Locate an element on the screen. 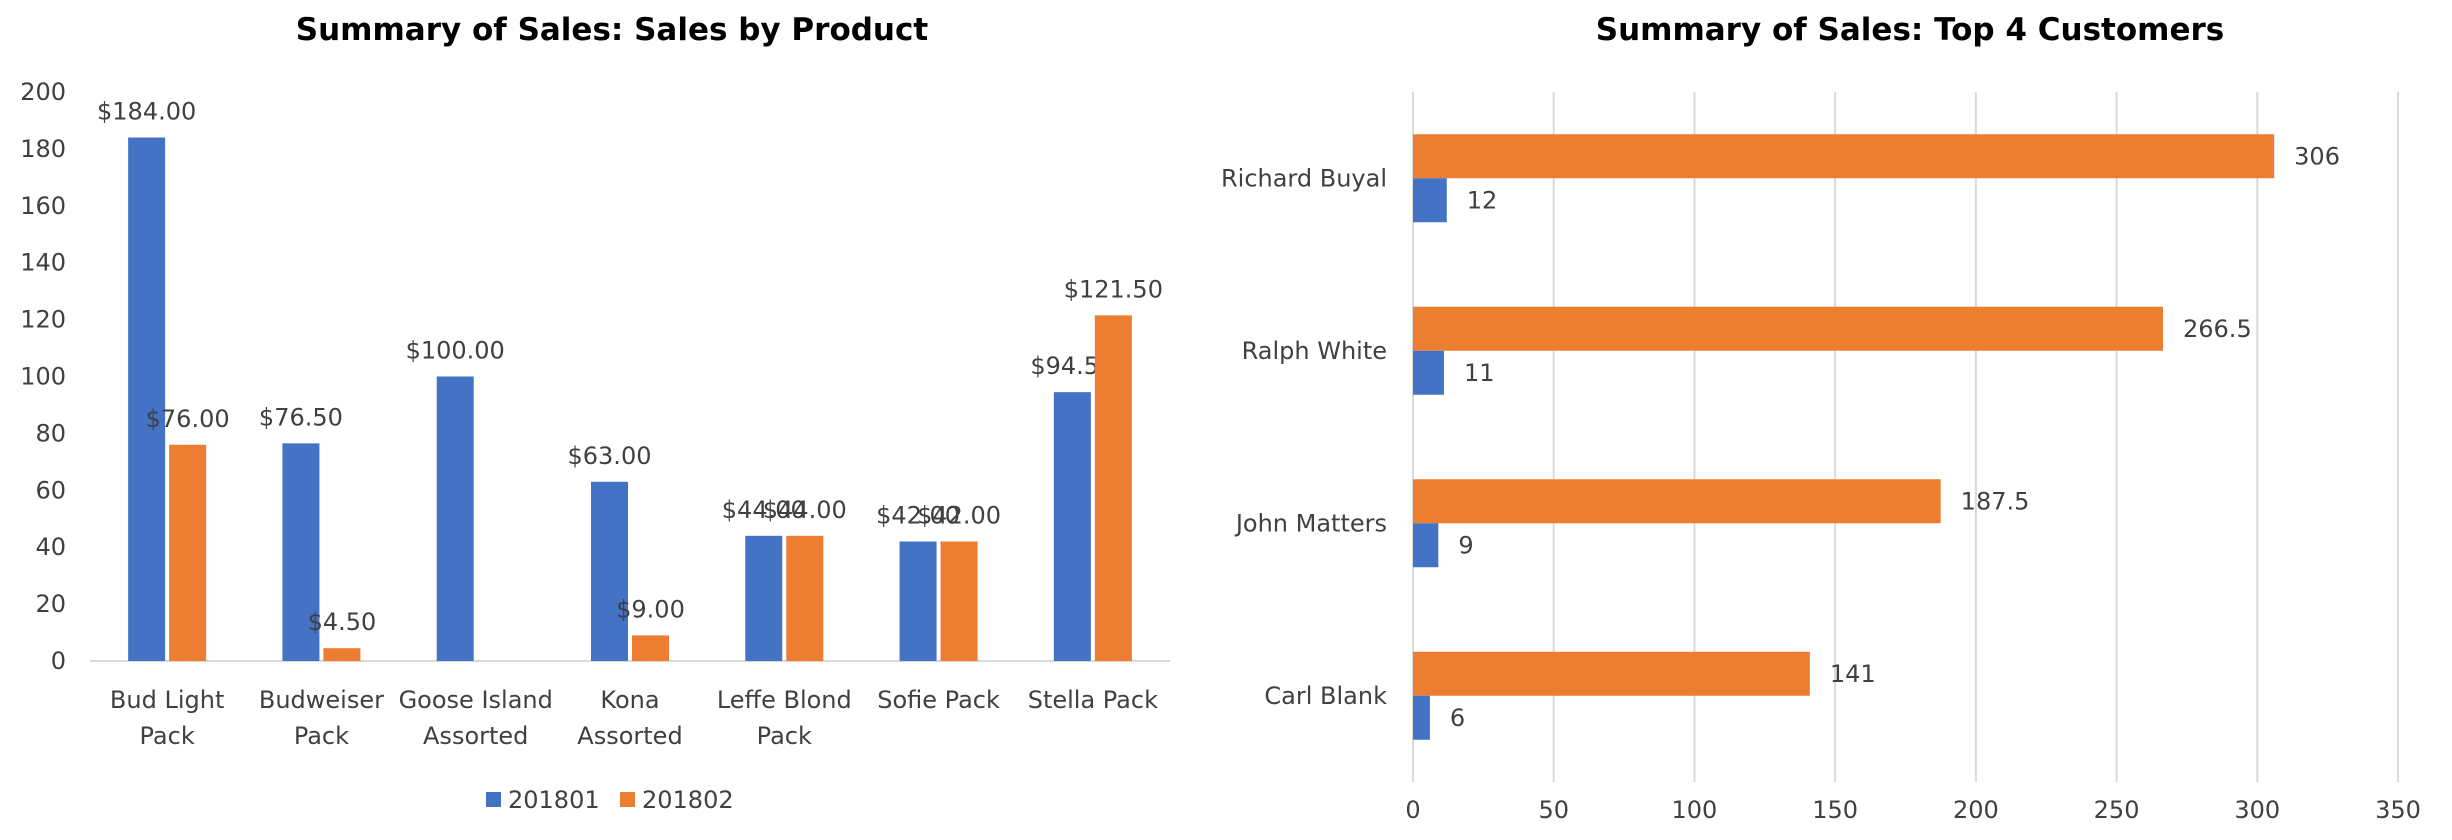 This screenshot has height=840, width=2452. data-label: $63.00 is located at coordinates (610, 456).